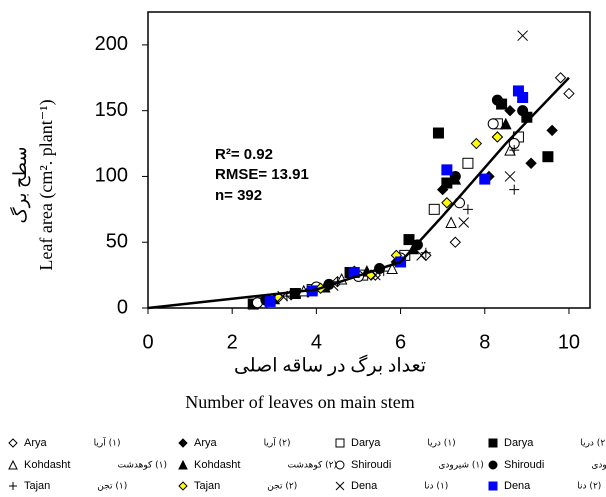 The image size is (606, 497). Describe the element at coordinates (111, 44) in the screenshot. I see `y-tick-label: 200` at that location.